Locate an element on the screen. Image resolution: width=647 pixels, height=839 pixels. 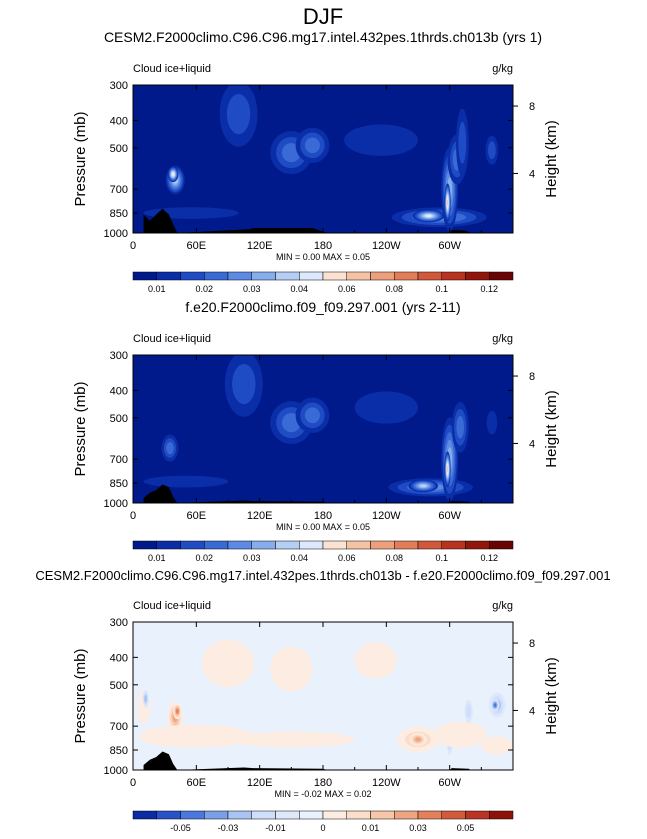
main-title: DJF is located at coordinates (323, 16).